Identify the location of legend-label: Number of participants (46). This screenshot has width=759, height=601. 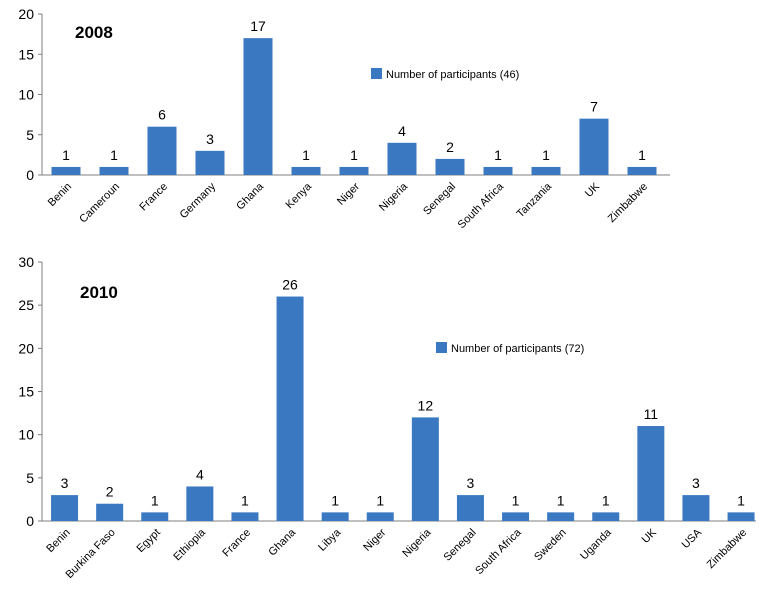
(452, 75).